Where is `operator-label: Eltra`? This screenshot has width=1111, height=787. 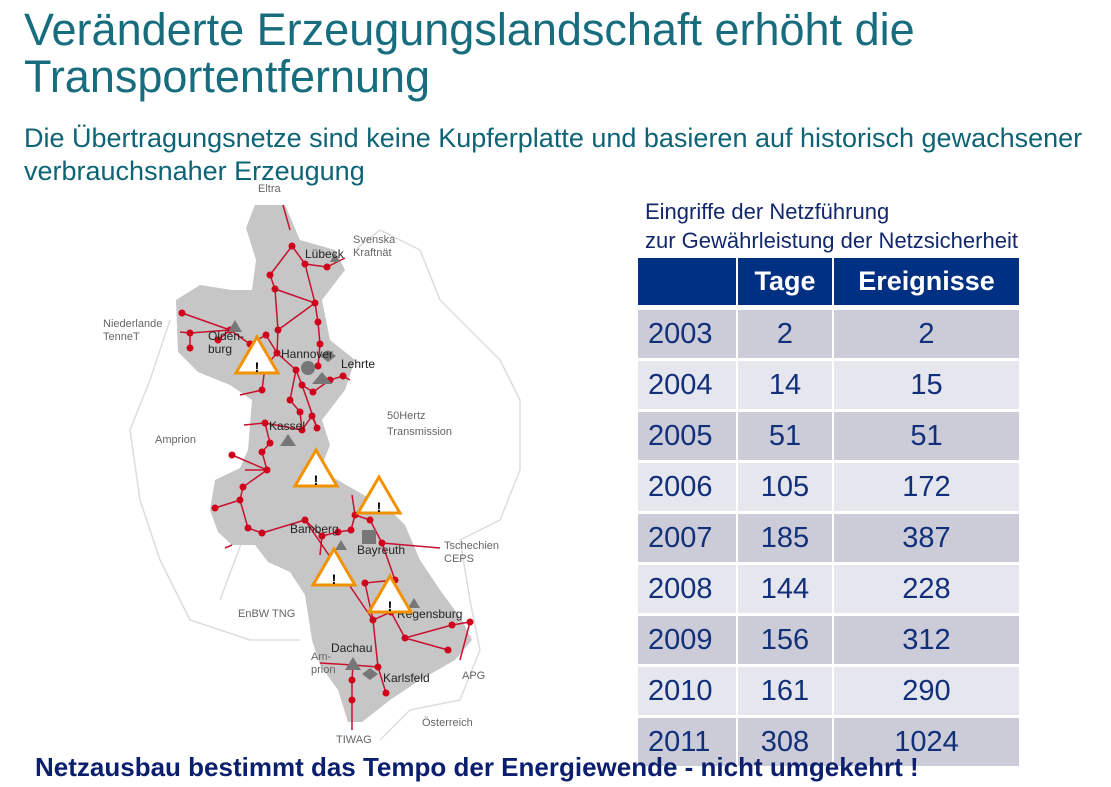
operator-label: Eltra is located at coordinates (269, 189).